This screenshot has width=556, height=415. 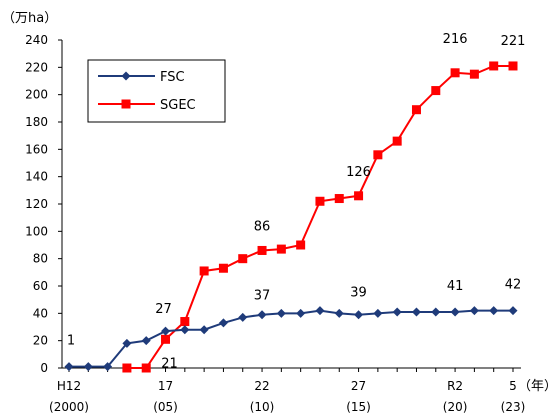 I want to click on data-label: 37, so click(x=262, y=295).